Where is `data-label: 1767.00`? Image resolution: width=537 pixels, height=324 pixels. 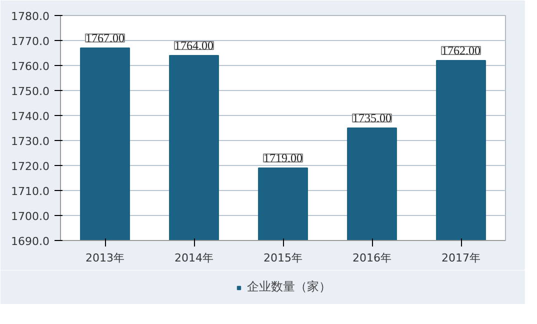
data-label: 1767.00 is located at coordinates (105, 38).